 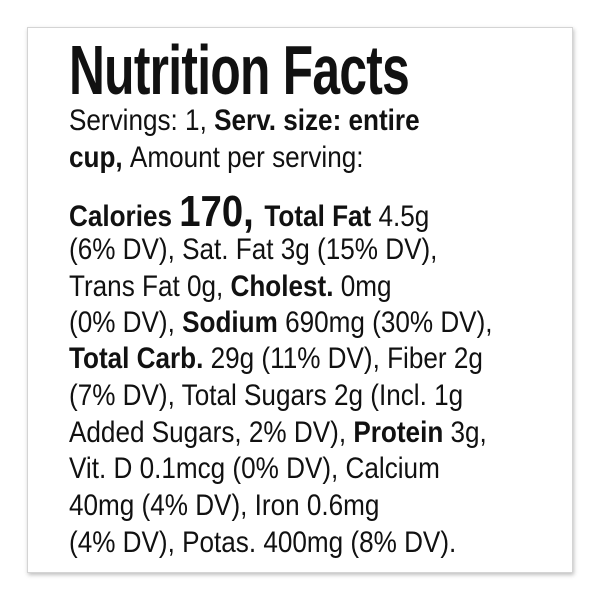 I want to click on text: (4% DV), Potas. 400mg (8% DV)., so click(x=263, y=542).